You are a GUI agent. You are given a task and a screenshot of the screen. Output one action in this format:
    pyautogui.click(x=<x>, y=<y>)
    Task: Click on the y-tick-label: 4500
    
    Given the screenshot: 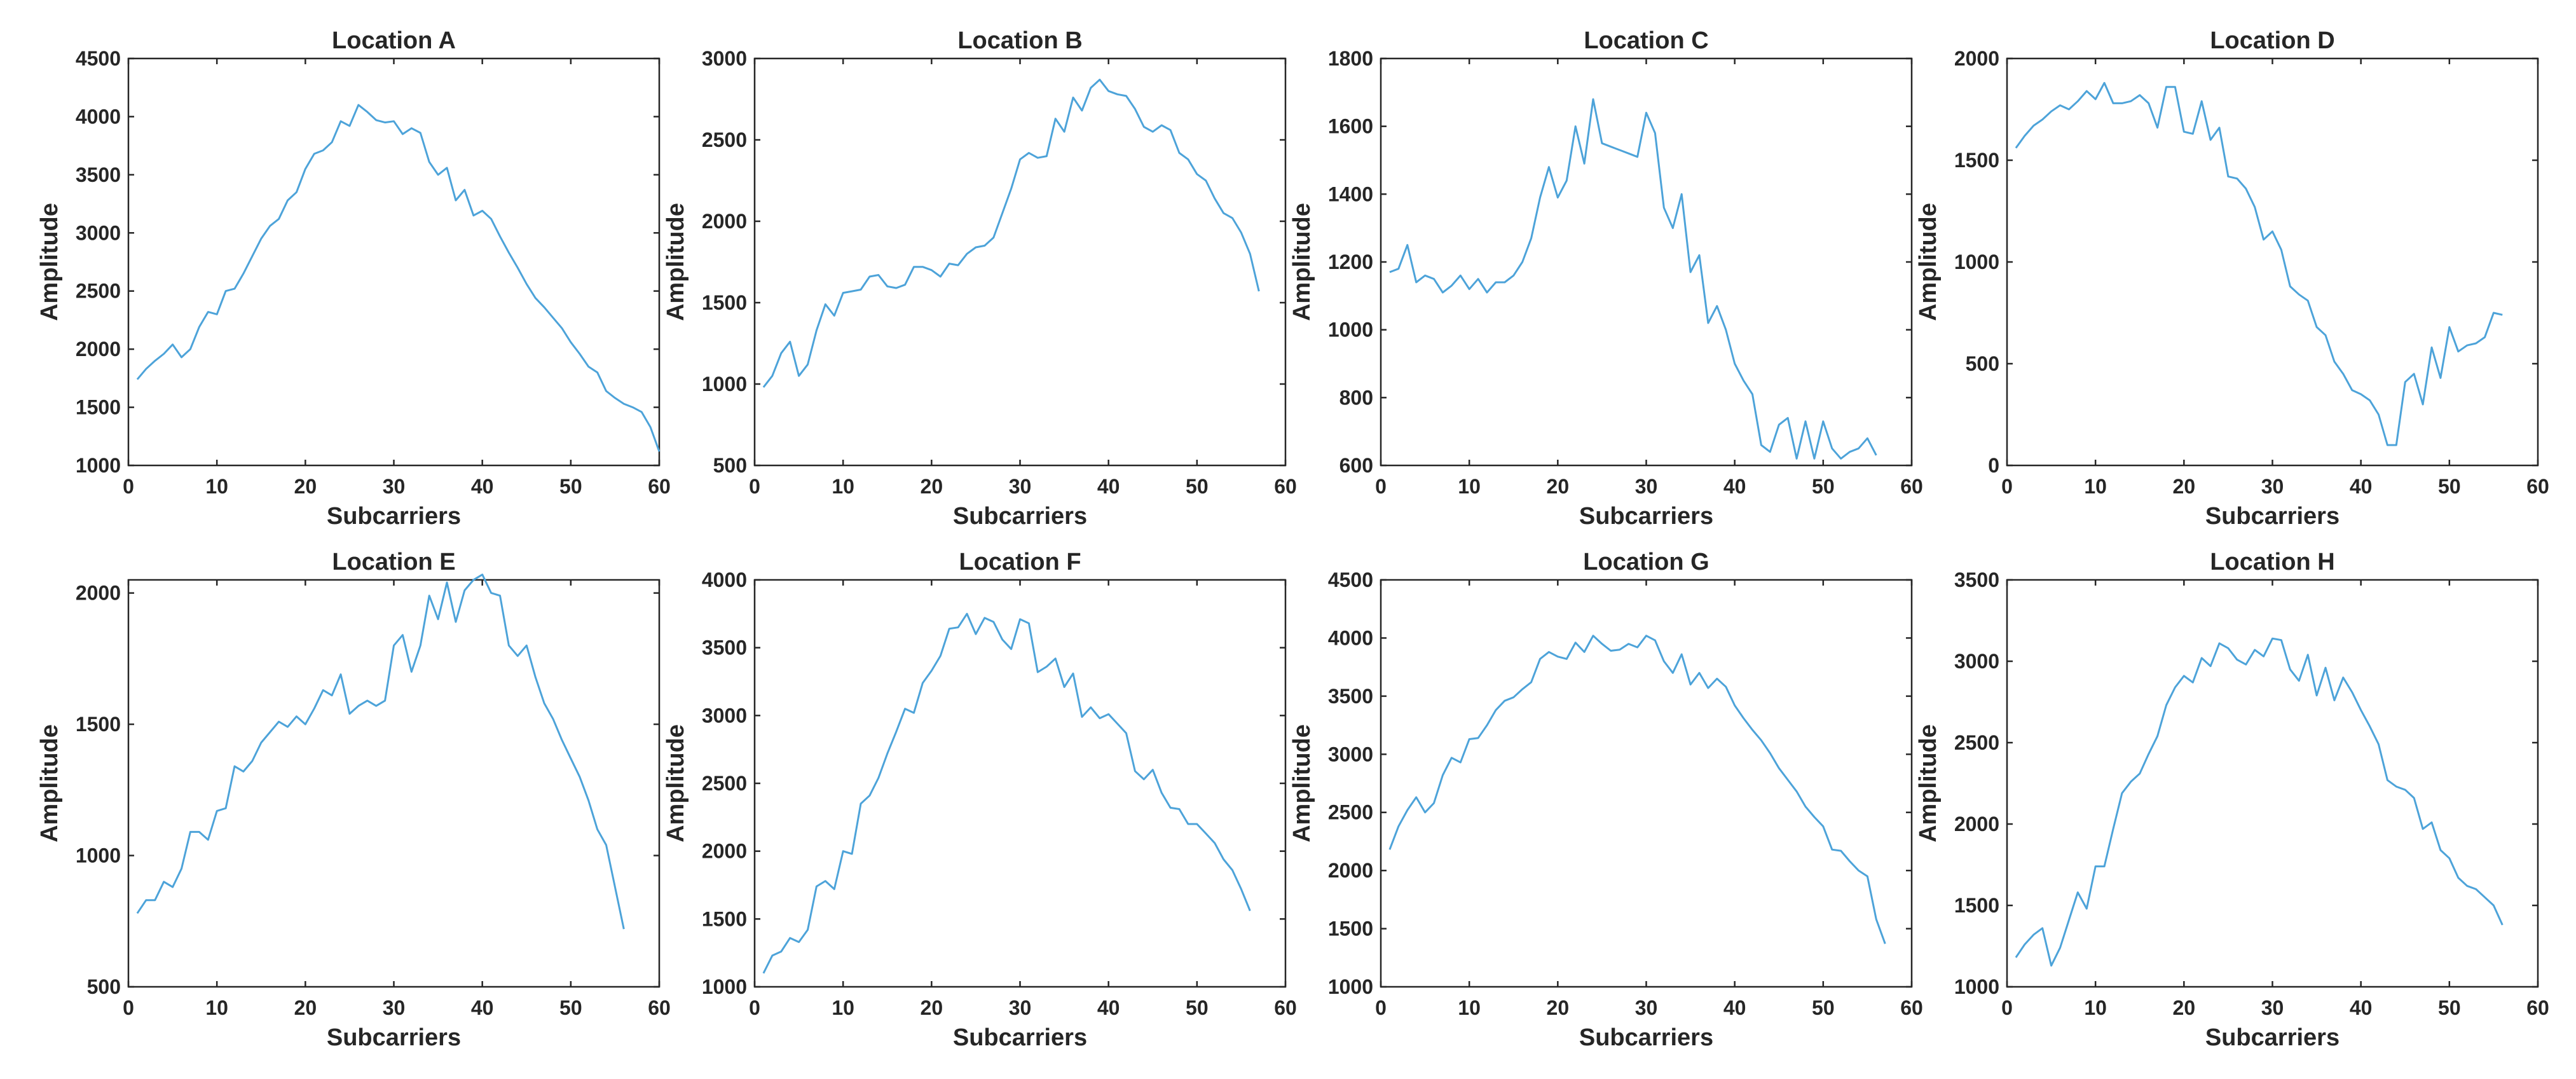 What is the action you would take?
    pyautogui.click(x=1351, y=579)
    